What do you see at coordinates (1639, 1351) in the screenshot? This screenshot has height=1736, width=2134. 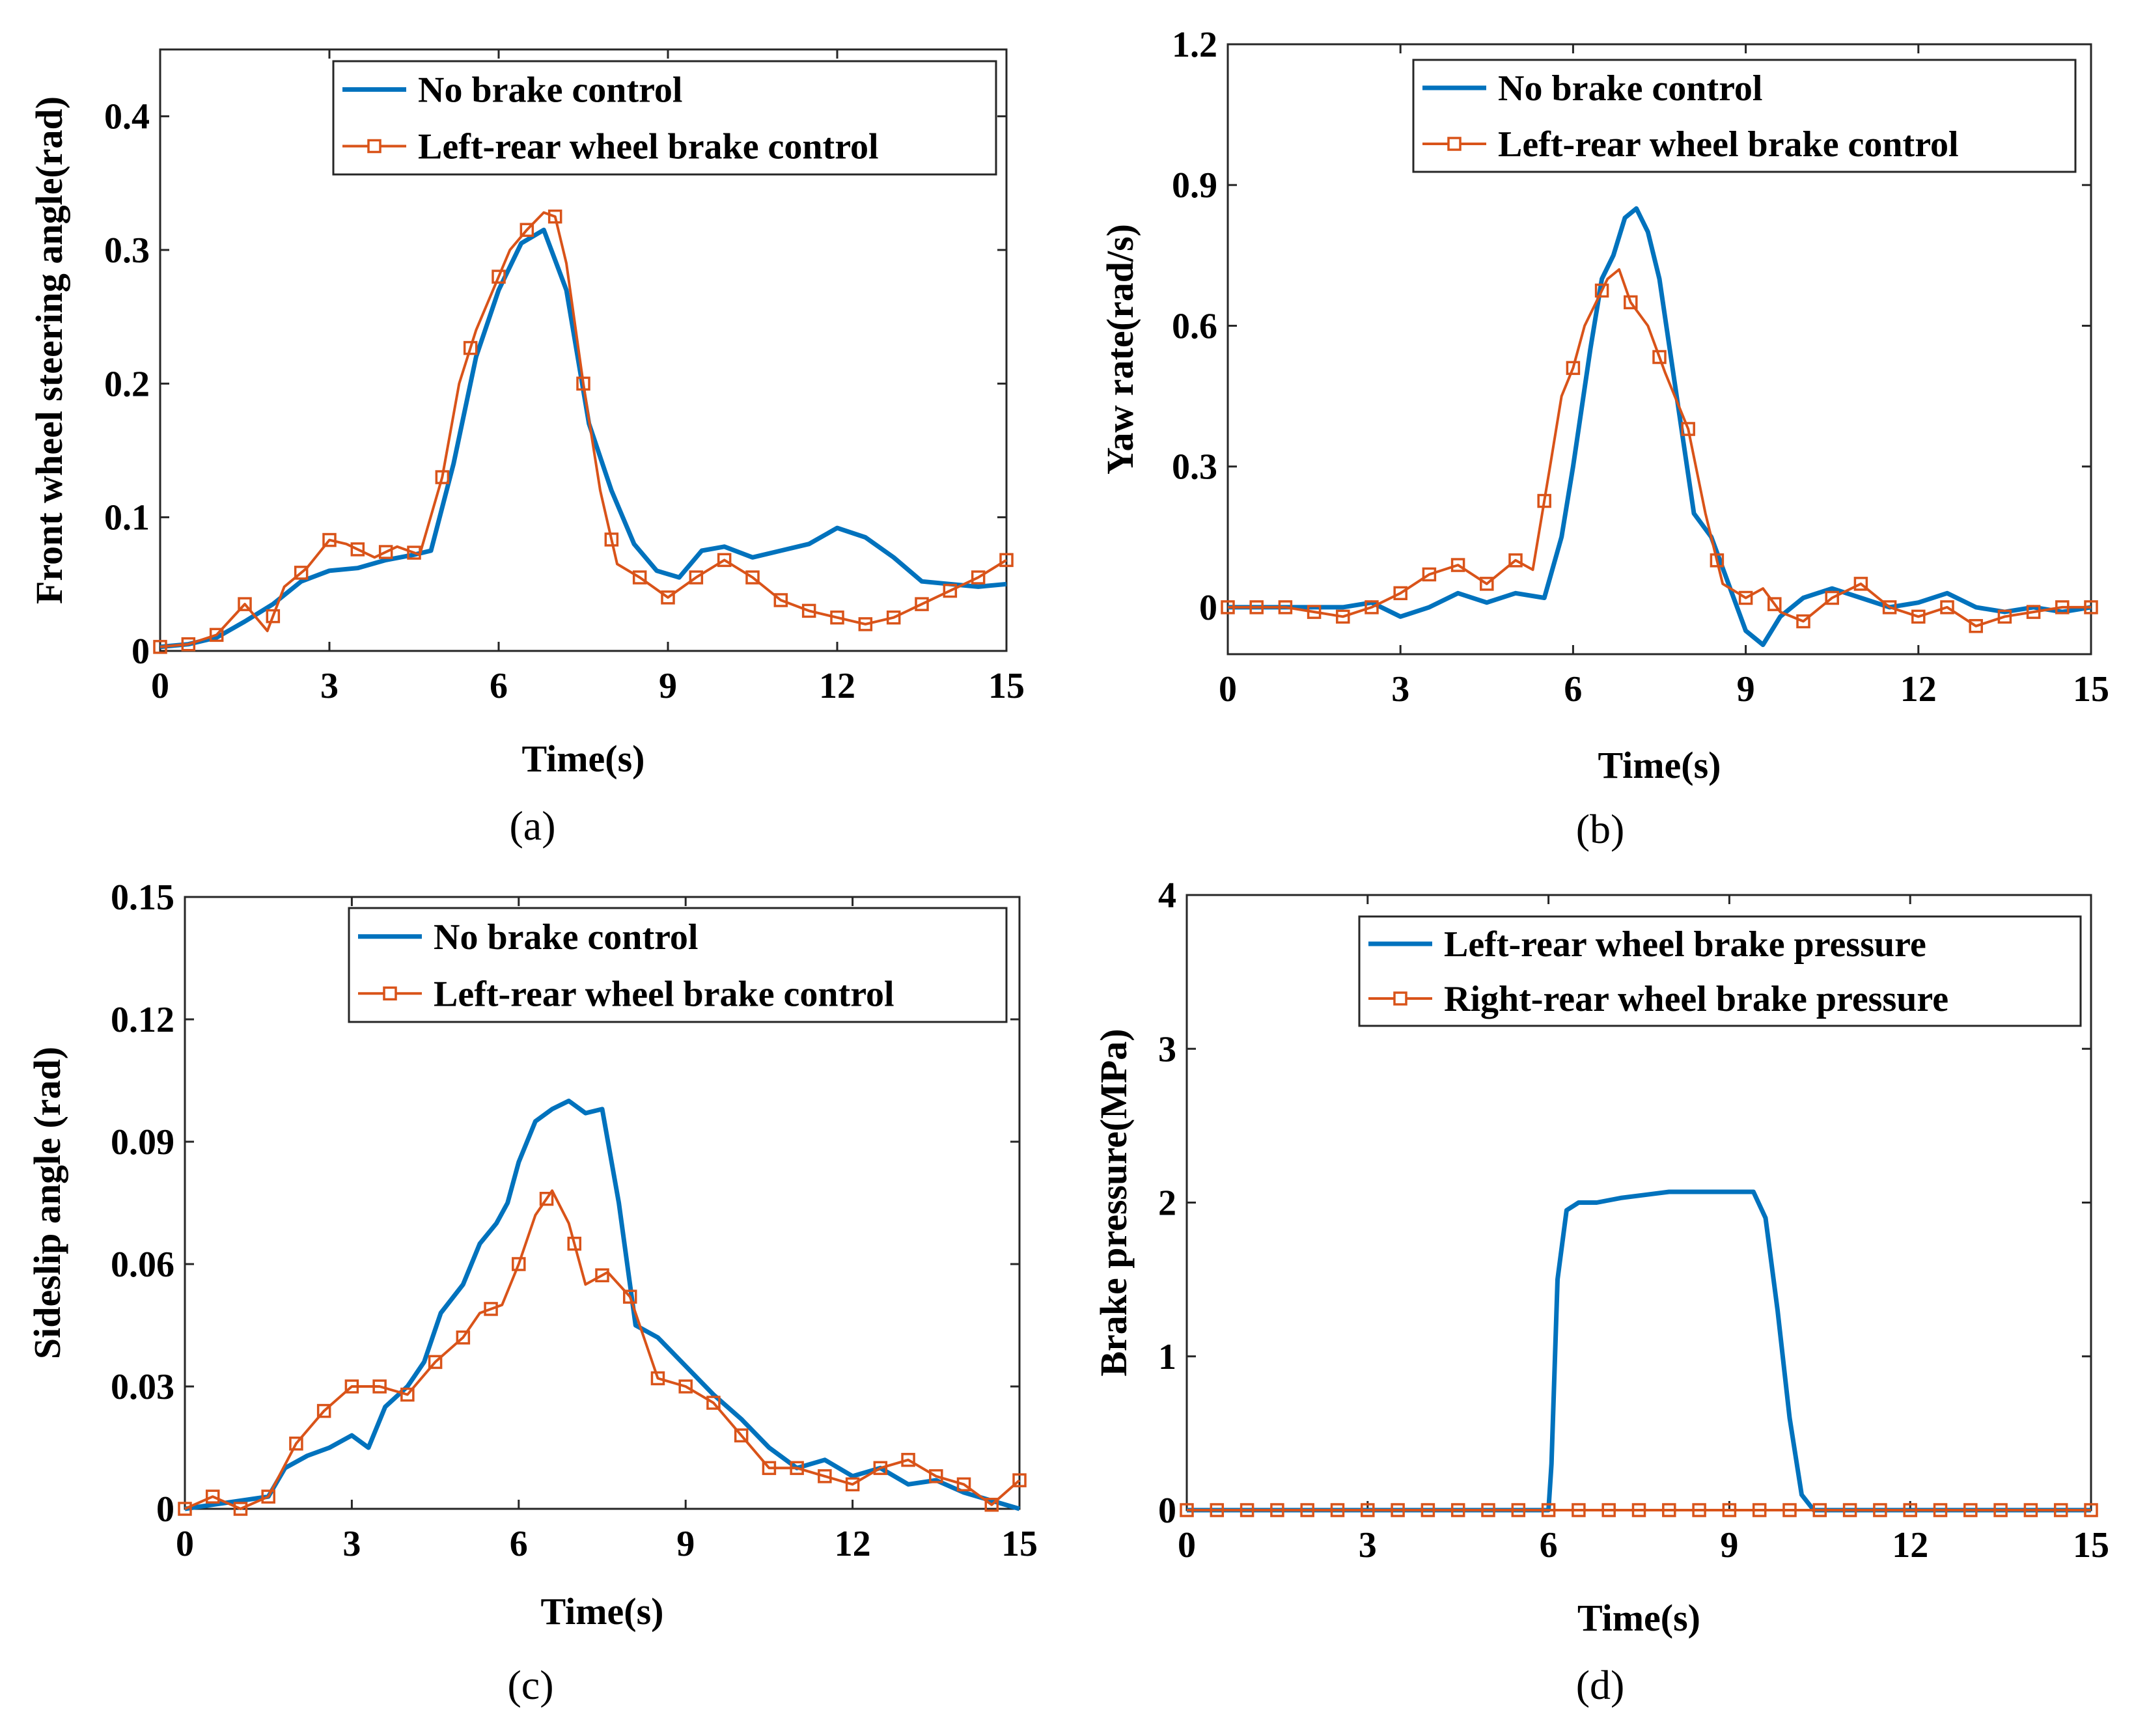 I see `series-primary` at bounding box center [1639, 1351].